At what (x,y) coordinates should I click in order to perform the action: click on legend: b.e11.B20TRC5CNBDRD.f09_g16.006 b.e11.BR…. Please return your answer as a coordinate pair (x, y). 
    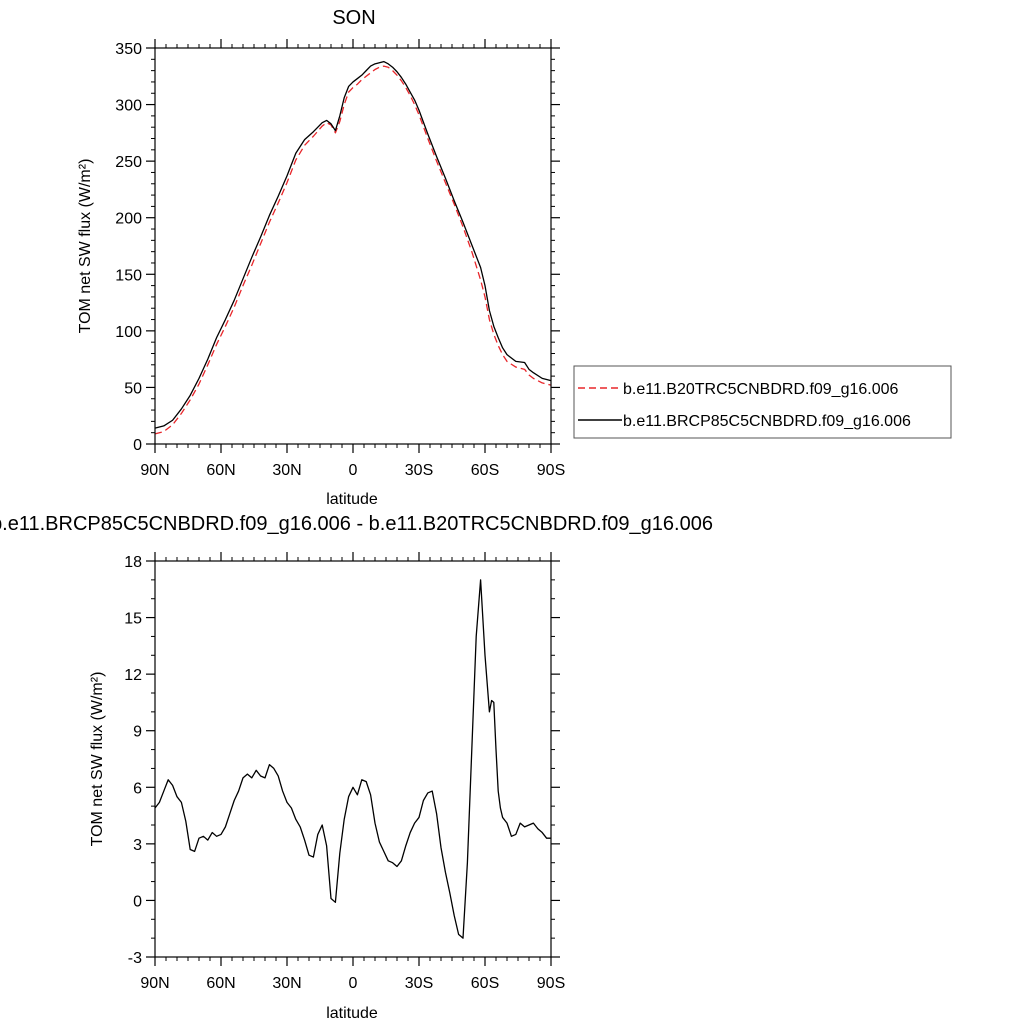
    Looking at the image, I should click on (762, 402).